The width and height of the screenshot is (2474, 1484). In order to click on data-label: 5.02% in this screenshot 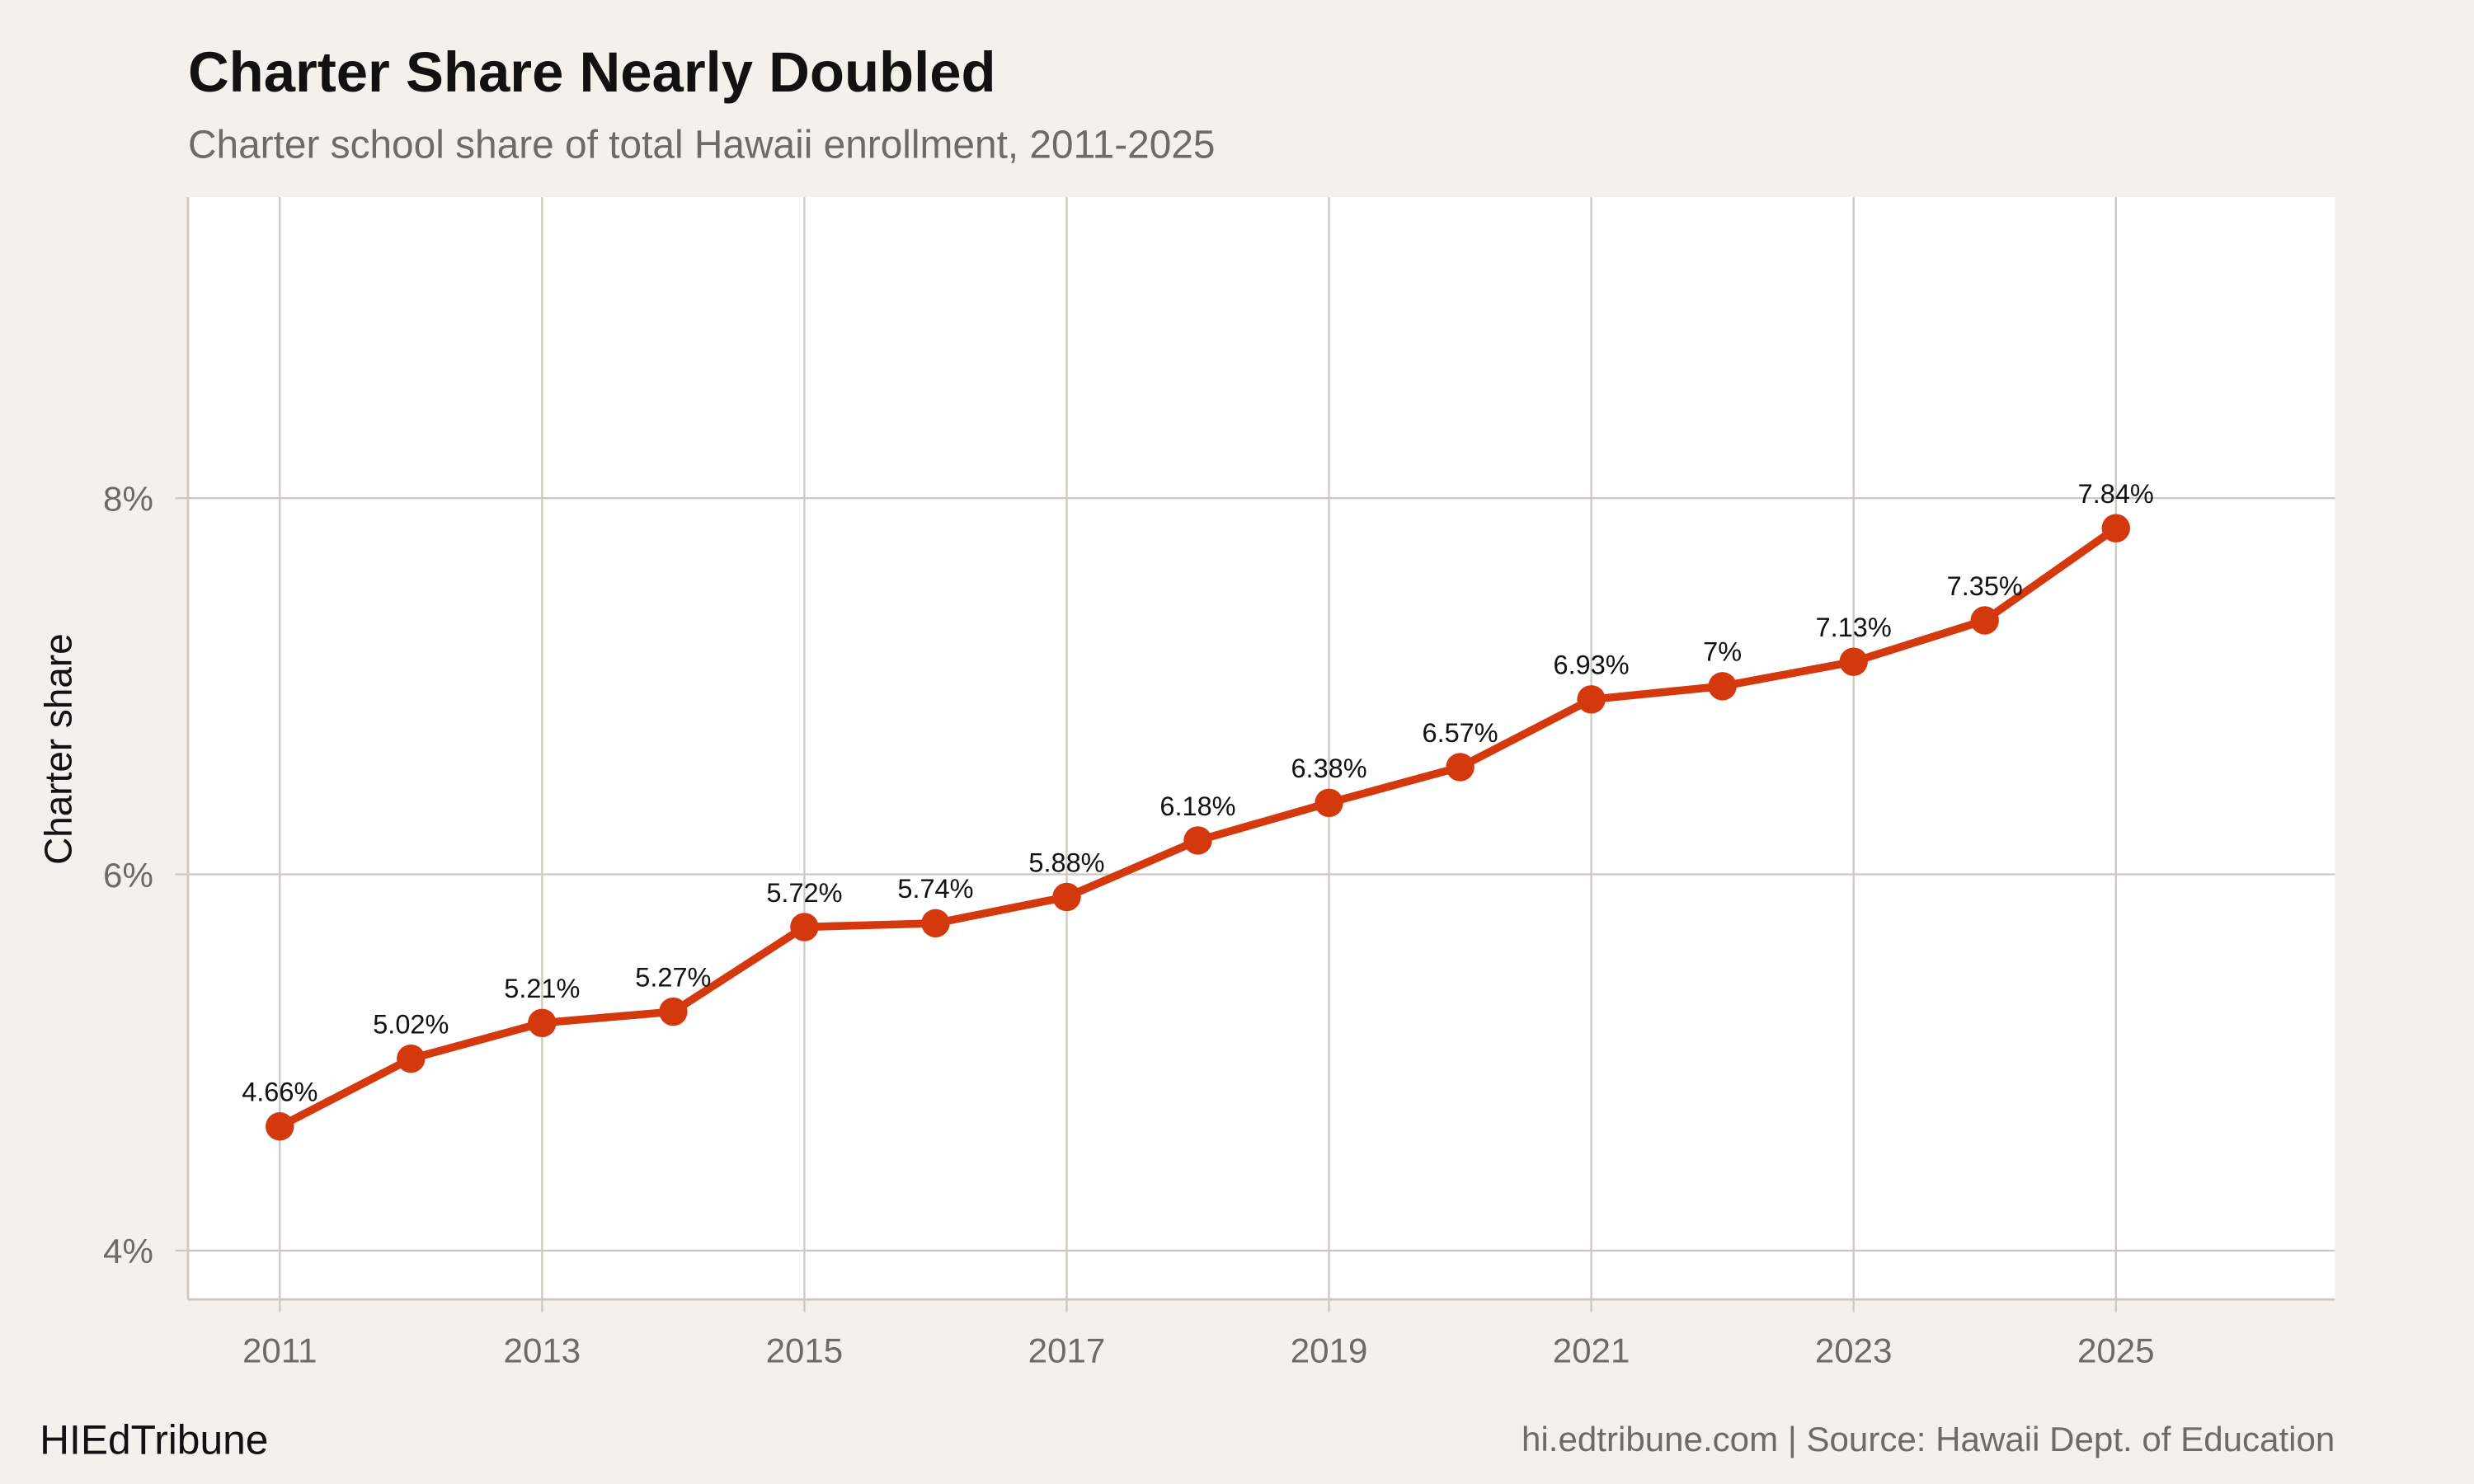, I will do `click(411, 1025)`.